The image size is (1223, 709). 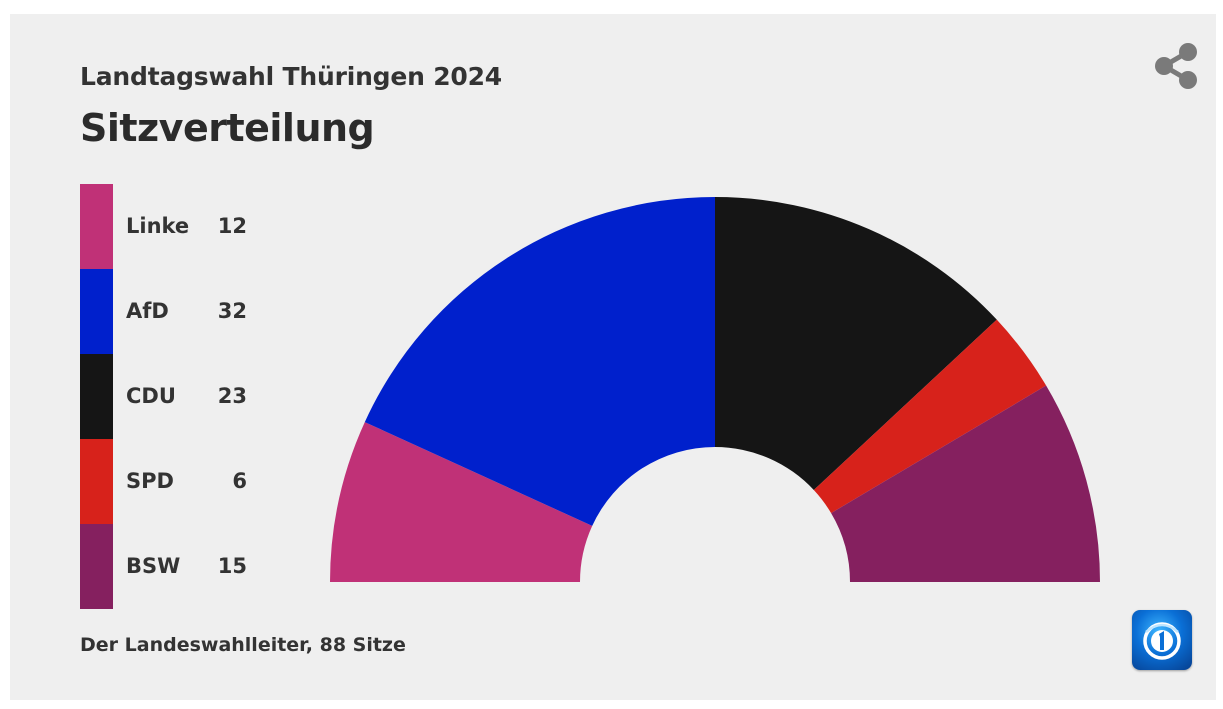 I want to click on chart-title: Sitzverteilung, so click(x=227, y=128).